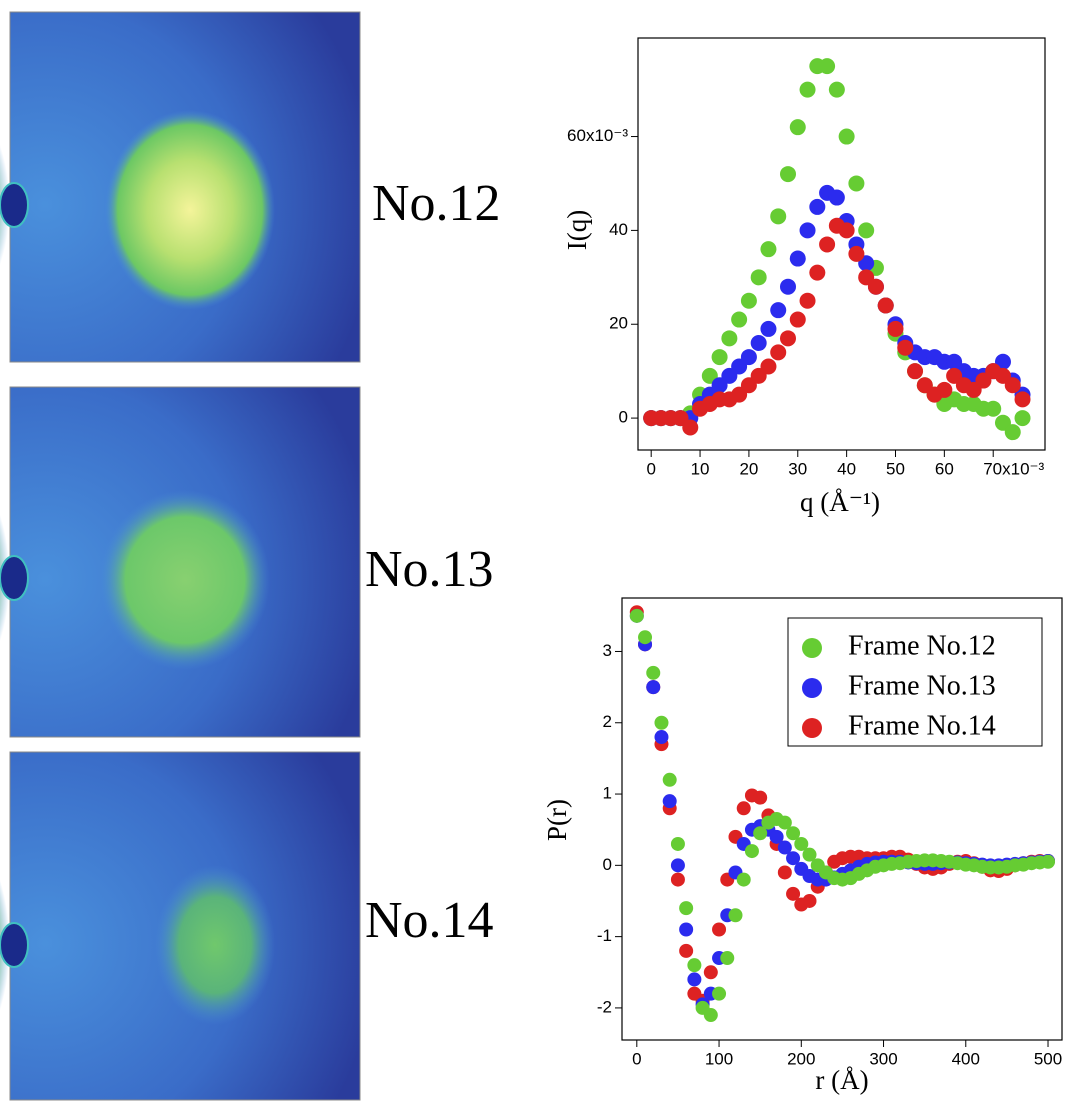 This screenshot has height=1103, width=1066. I want to click on y-tick-label: 40, so click(618, 229).